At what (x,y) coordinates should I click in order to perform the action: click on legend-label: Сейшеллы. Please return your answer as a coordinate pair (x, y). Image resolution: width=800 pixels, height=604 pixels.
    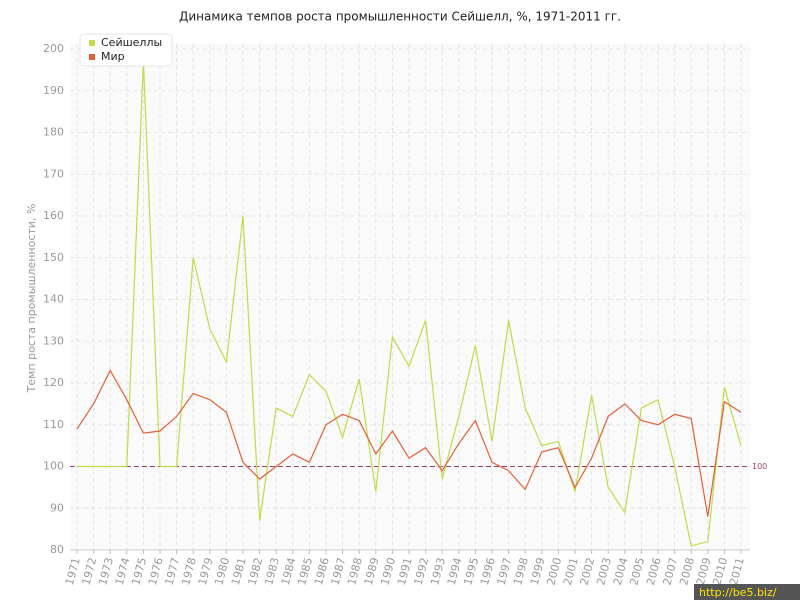
    Looking at the image, I should click on (131, 42).